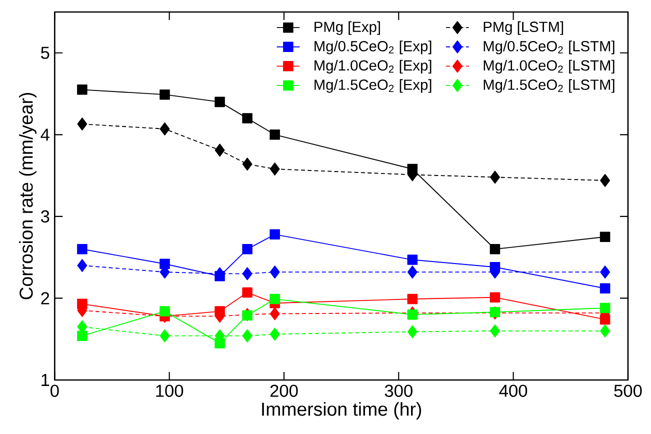  I want to click on legend-label: Mg/0.5CeO$_{2}$ [LSTM], so click(549, 47).